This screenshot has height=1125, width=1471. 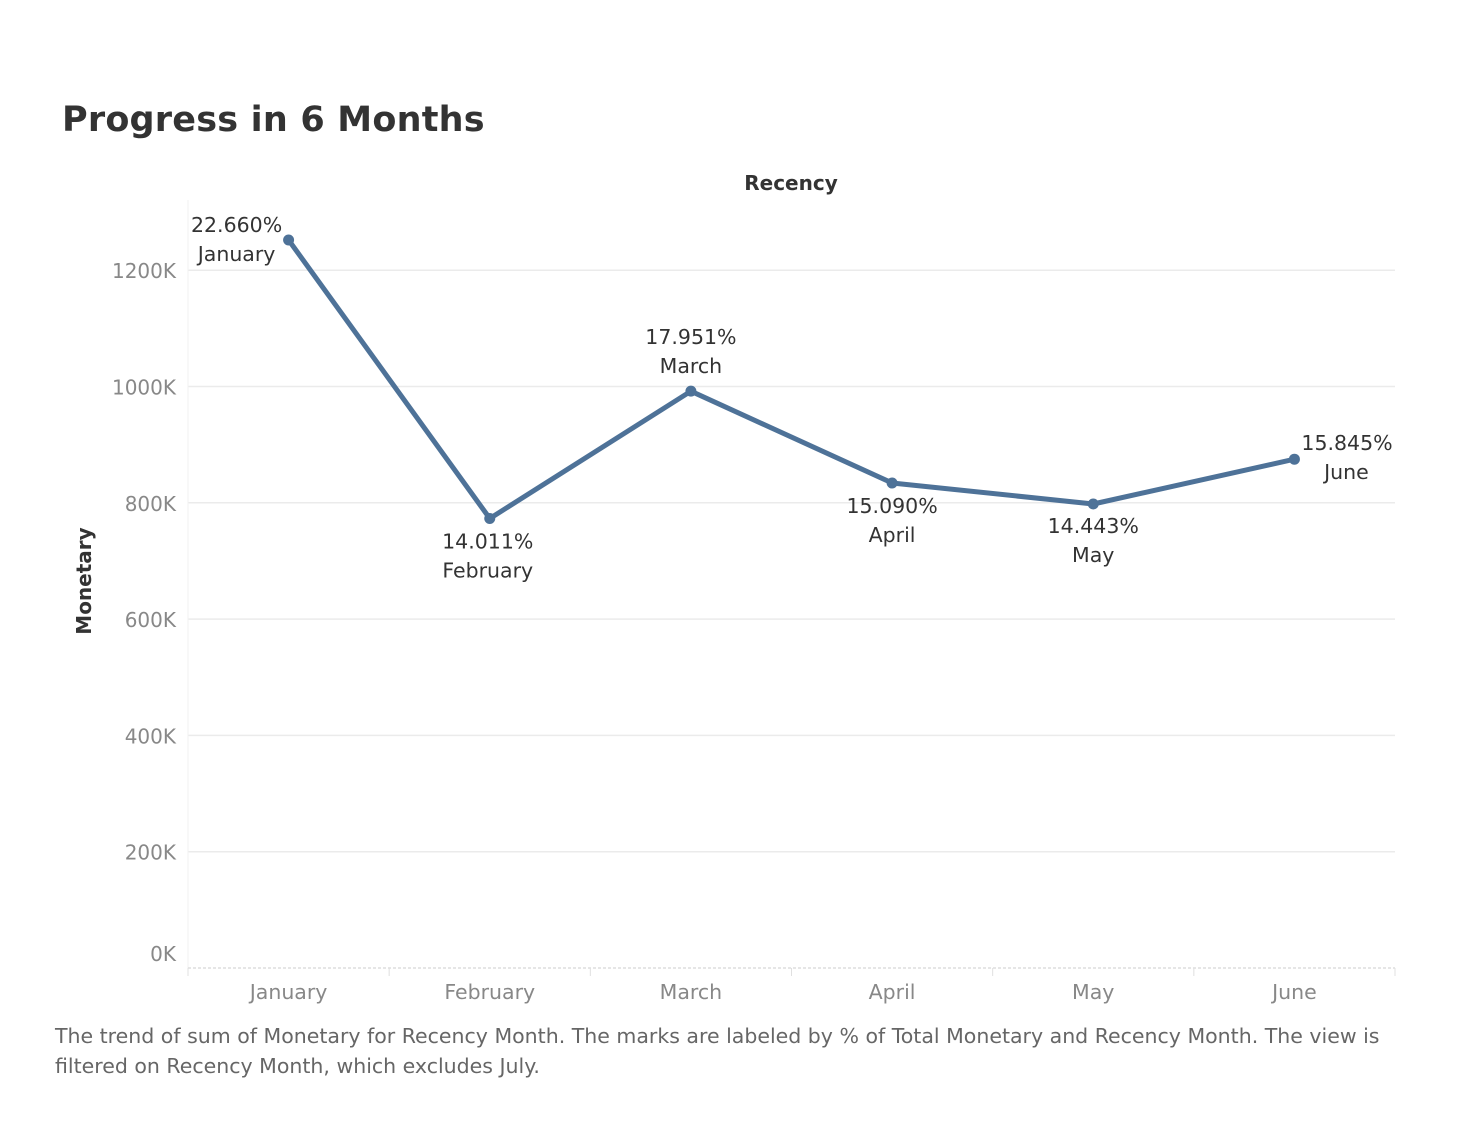 What do you see at coordinates (489, 992) in the screenshot?
I see `x-tick-label: February` at bounding box center [489, 992].